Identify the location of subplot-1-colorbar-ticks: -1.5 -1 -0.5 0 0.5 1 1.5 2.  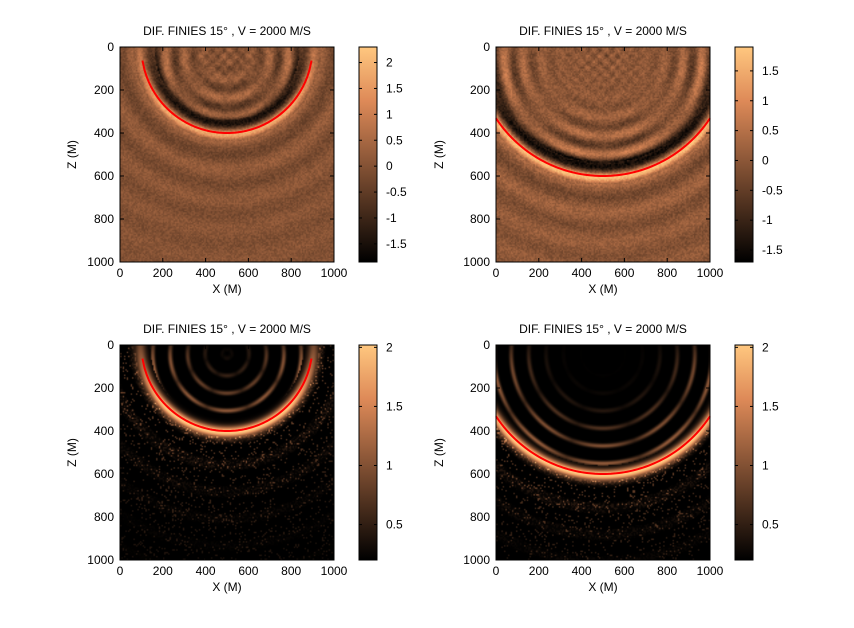
(383, 153).